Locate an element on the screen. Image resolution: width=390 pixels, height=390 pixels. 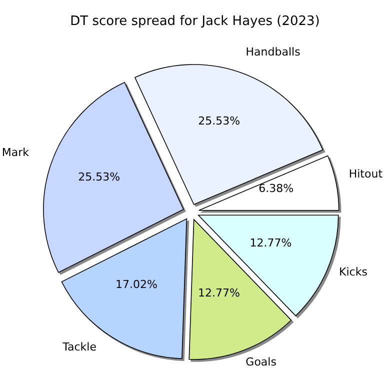
data-label: 17.02% is located at coordinates (136, 285).